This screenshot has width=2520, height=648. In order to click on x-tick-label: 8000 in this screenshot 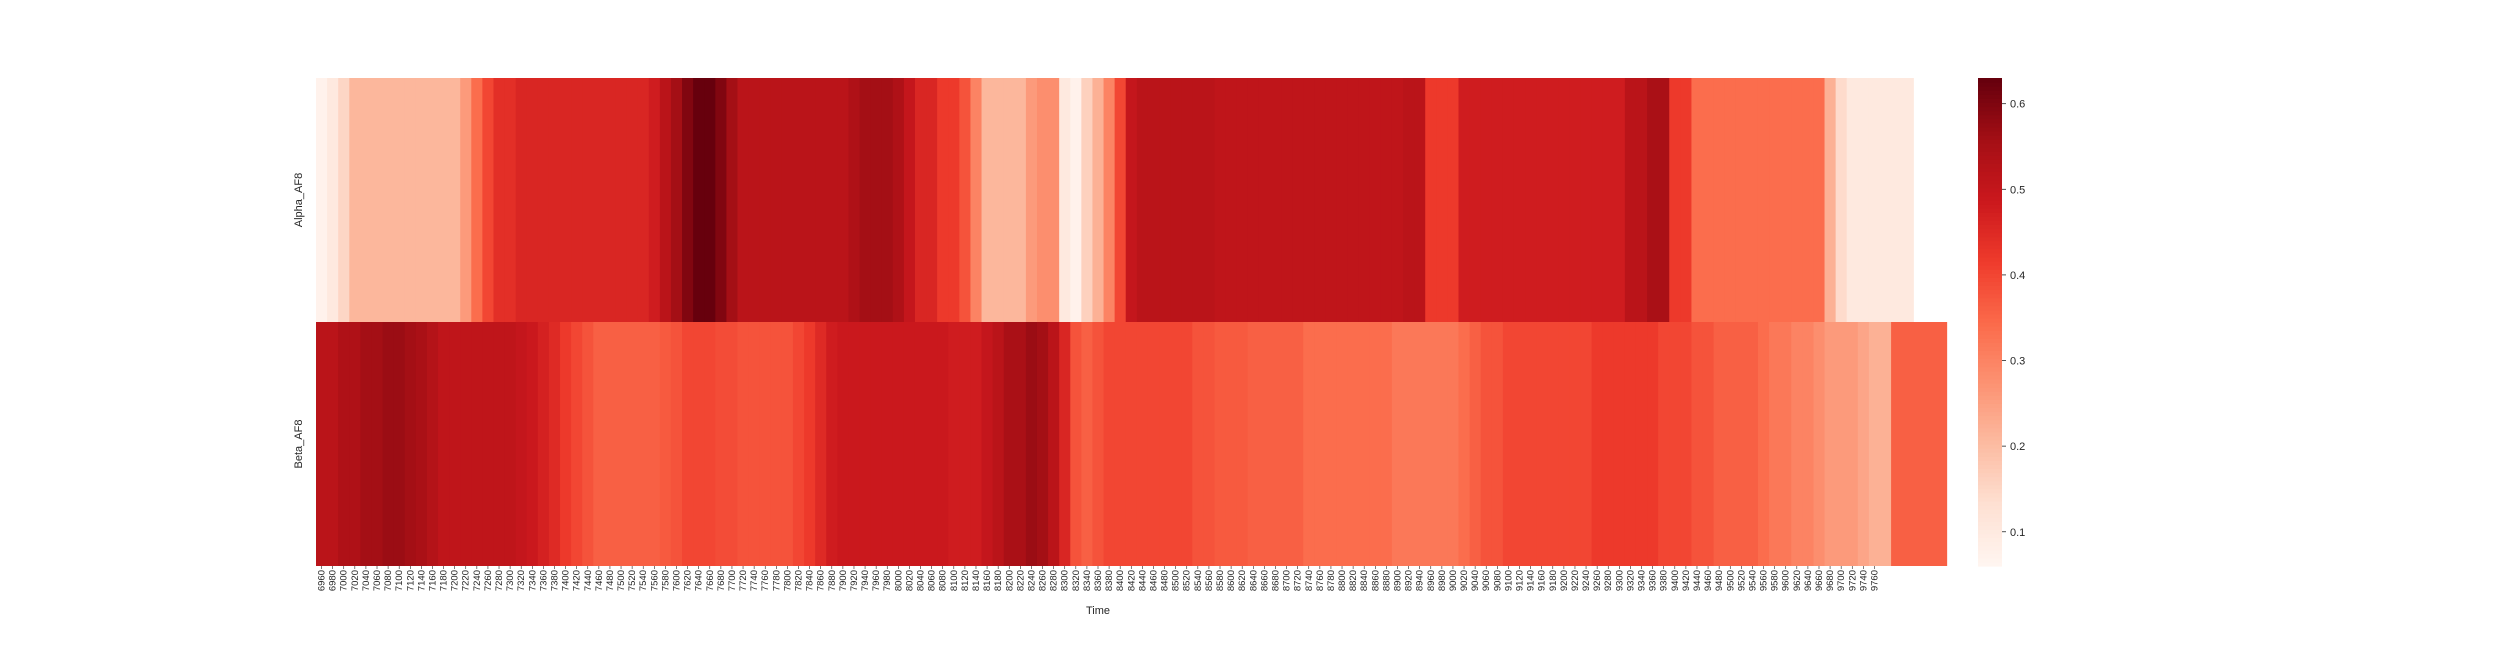, I will do `click(898, 580)`.